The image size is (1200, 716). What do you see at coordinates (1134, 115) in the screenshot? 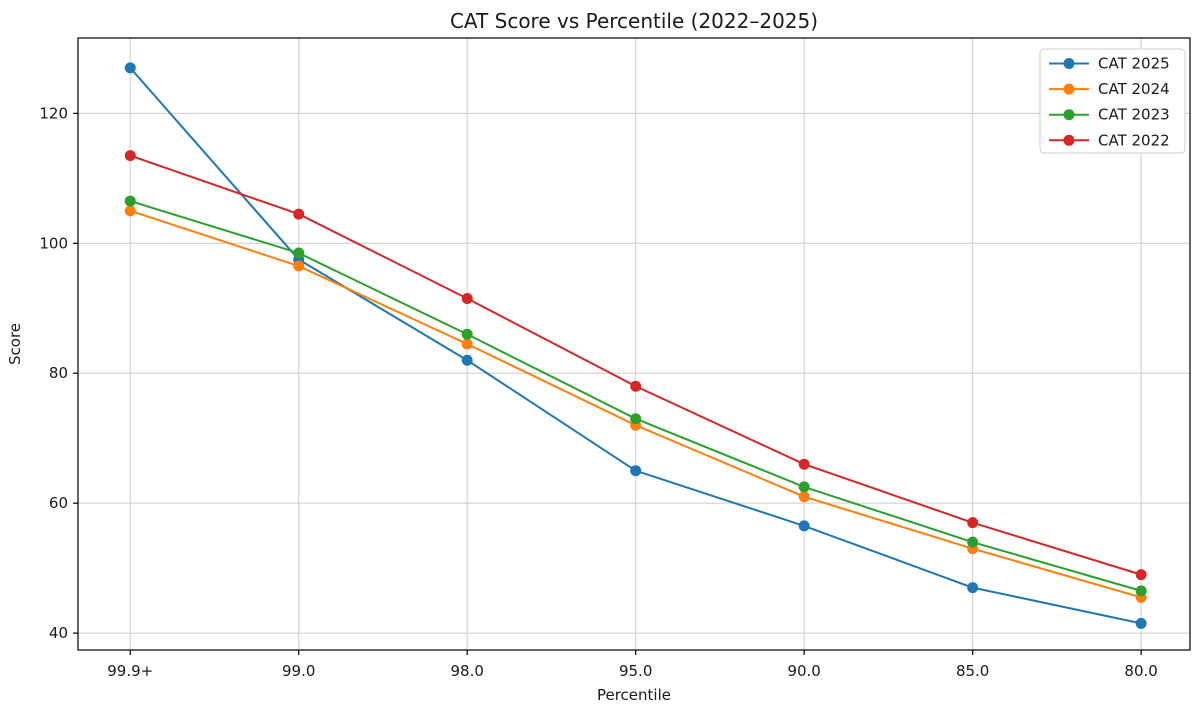
I see `legend-label: CAT 2023` at bounding box center [1134, 115].